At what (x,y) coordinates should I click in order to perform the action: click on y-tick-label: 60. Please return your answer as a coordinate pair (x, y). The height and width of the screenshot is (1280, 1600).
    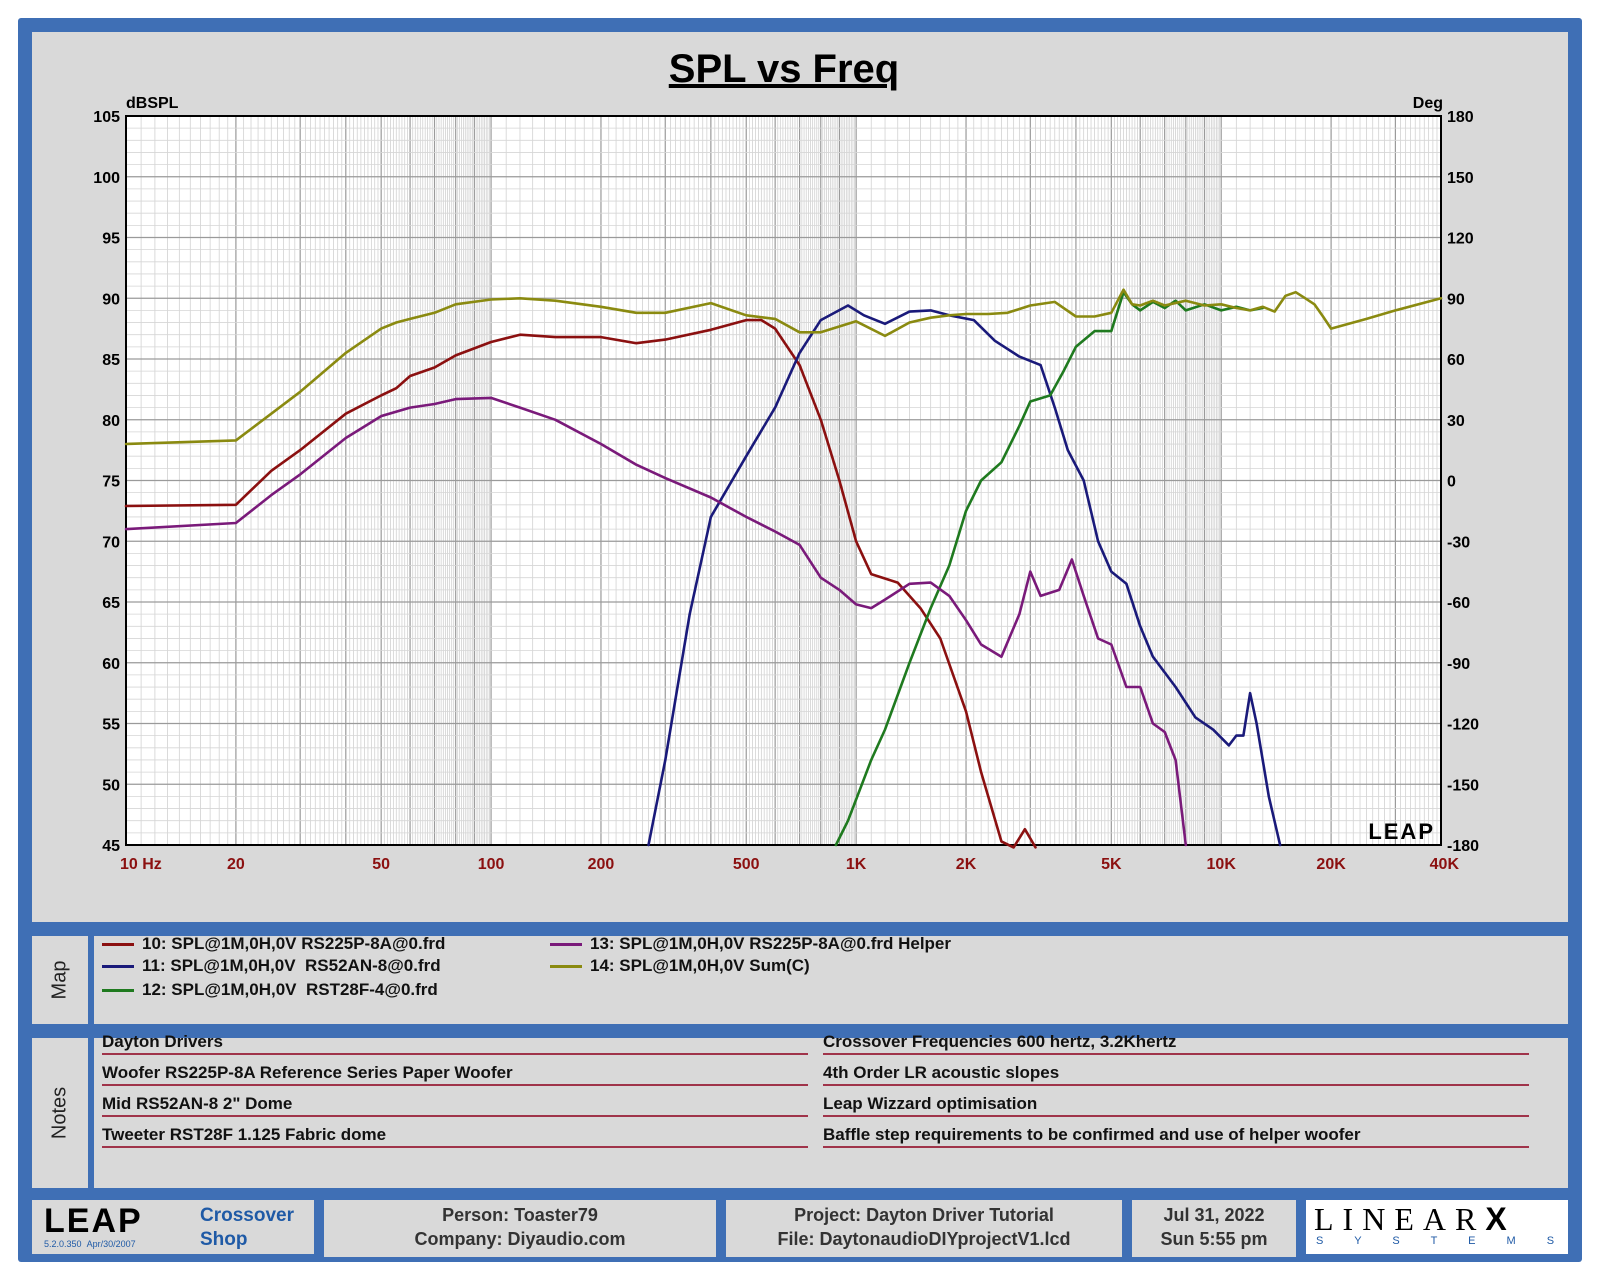
    Looking at the image, I should click on (111, 664).